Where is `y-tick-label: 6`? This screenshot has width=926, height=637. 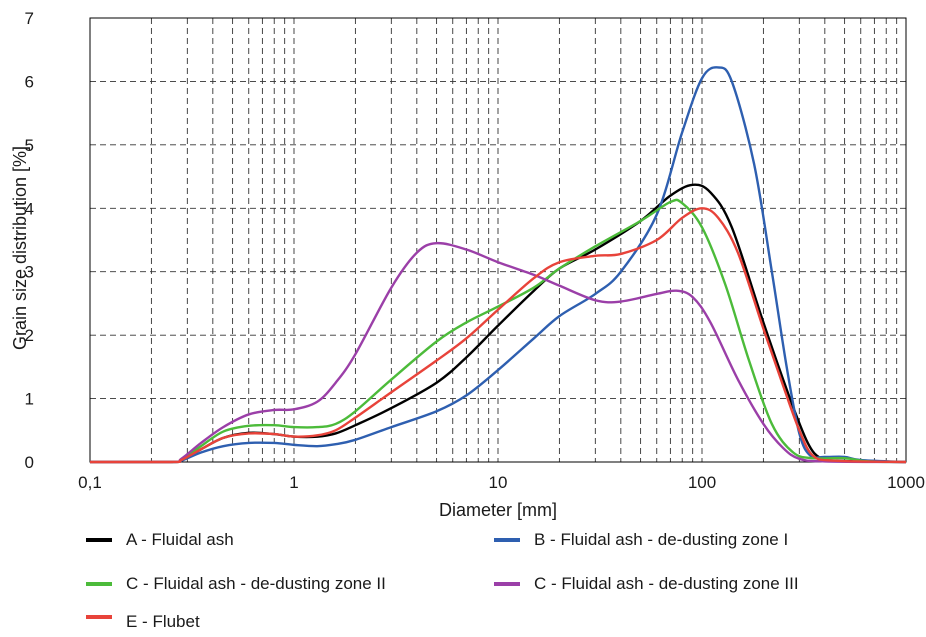 y-tick-label: 6 is located at coordinates (29, 81).